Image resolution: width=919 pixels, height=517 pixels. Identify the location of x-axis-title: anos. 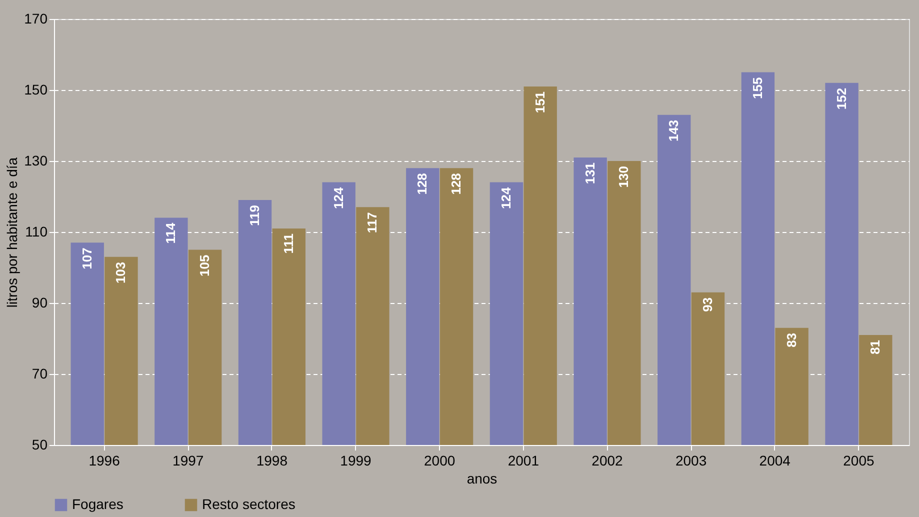
(482, 478).